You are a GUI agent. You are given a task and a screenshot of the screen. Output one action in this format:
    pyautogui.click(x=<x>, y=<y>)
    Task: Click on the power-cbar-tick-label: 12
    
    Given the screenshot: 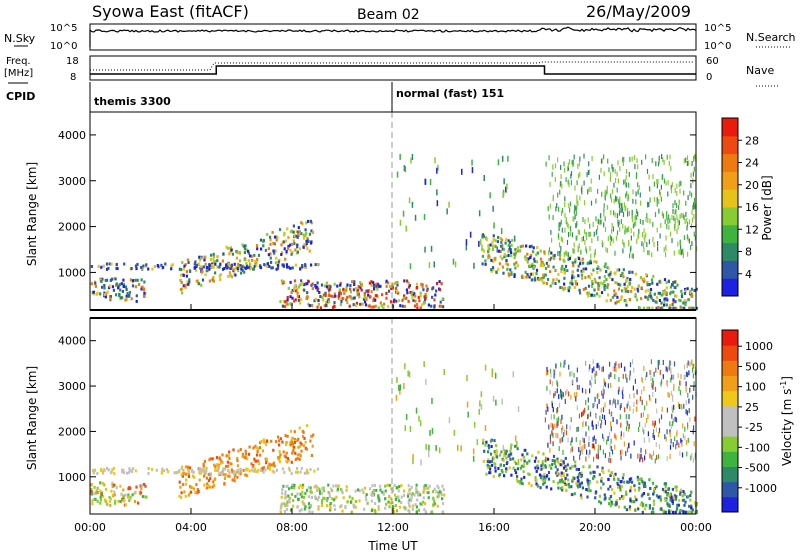 What is the action you would take?
    pyautogui.click(x=752, y=229)
    